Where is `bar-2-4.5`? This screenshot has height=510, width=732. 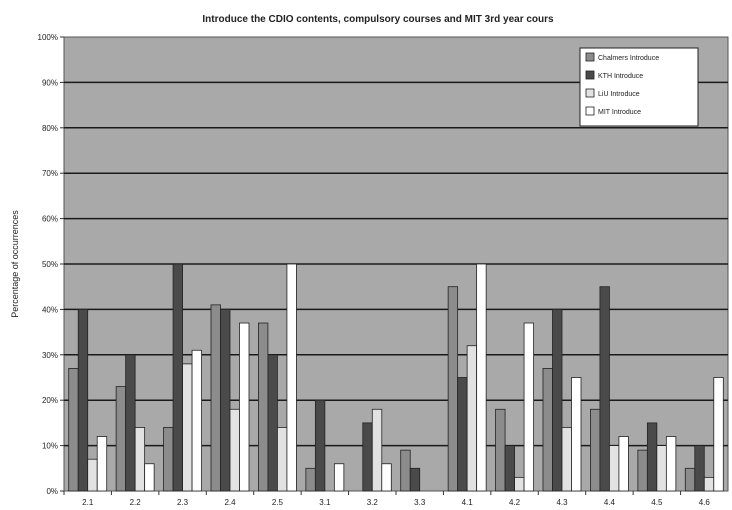 bar-2-4.5 is located at coordinates (652, 457).